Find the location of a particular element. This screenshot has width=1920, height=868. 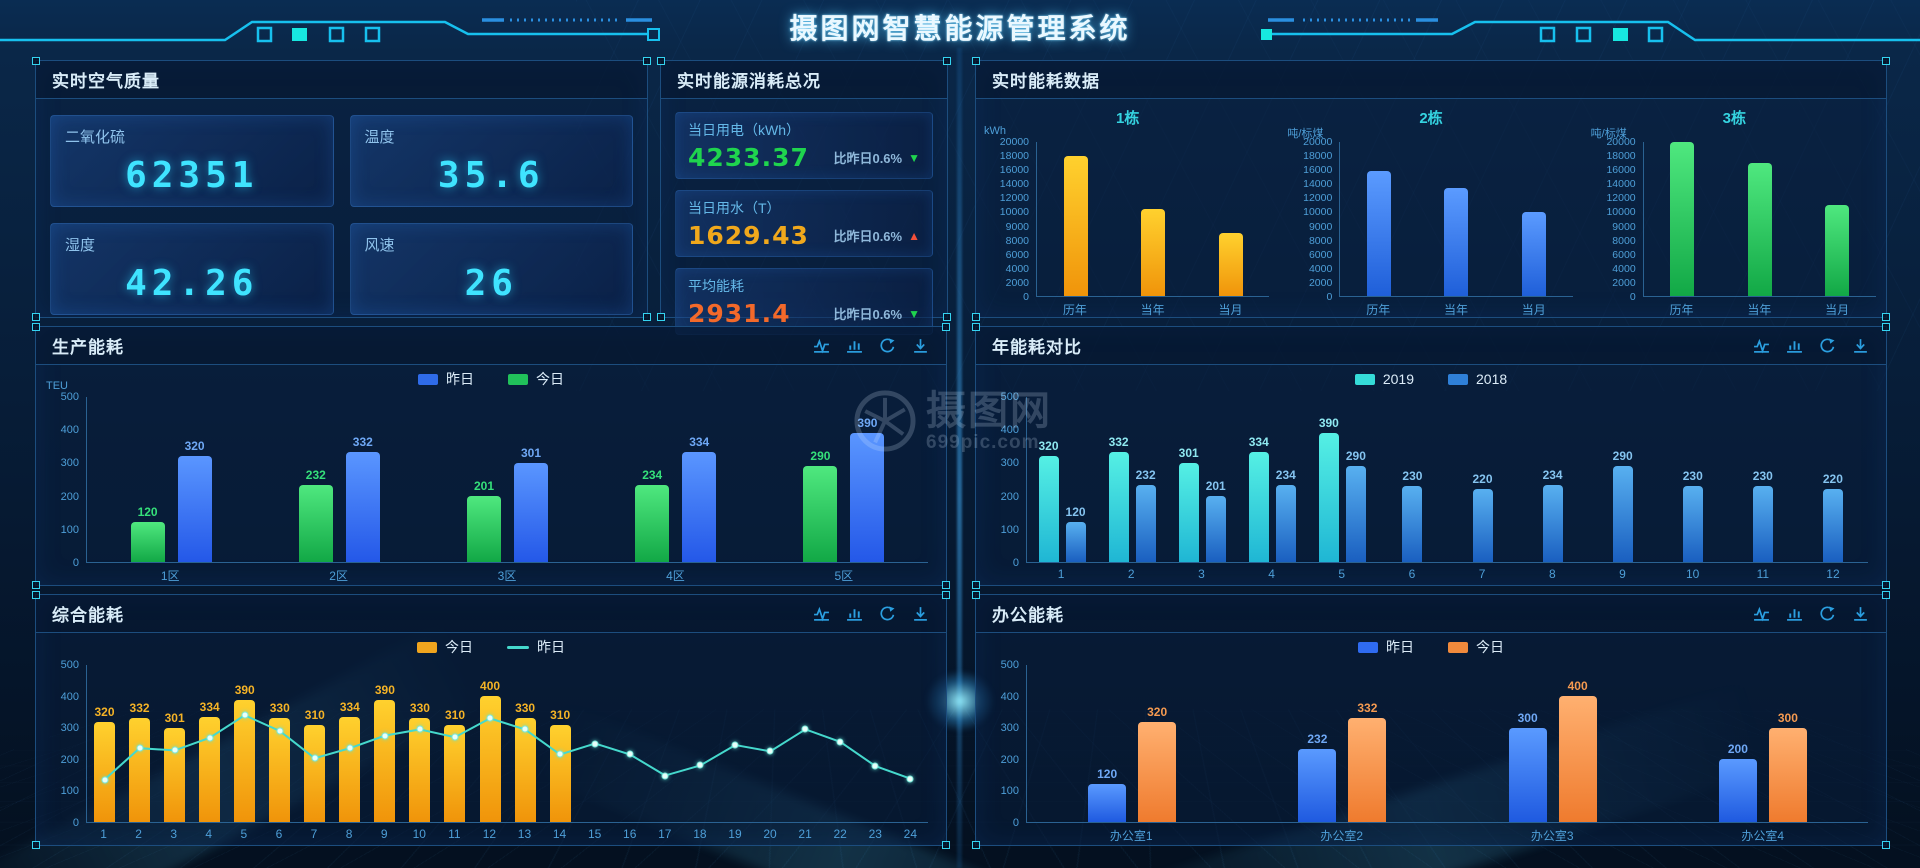

bar-昨日-1区 is located at coordinates (194, 509).